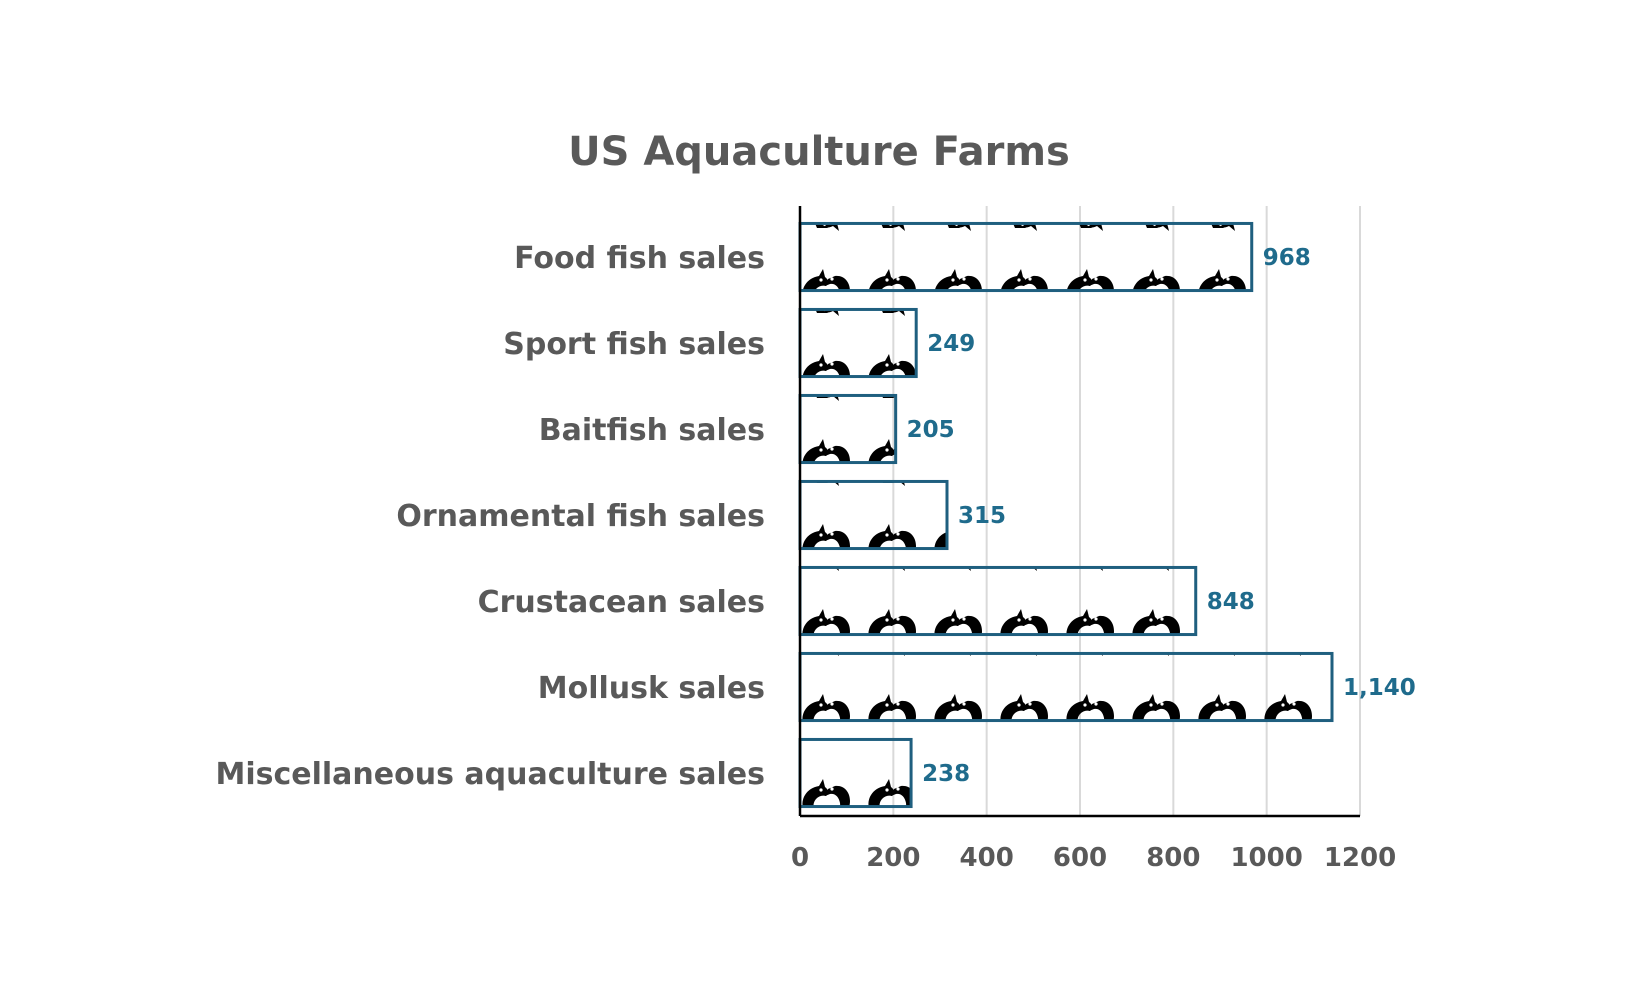 The height and width of the screenshot is (1000, 1638). I want to click on data-label: 968, so click(1287, 258).